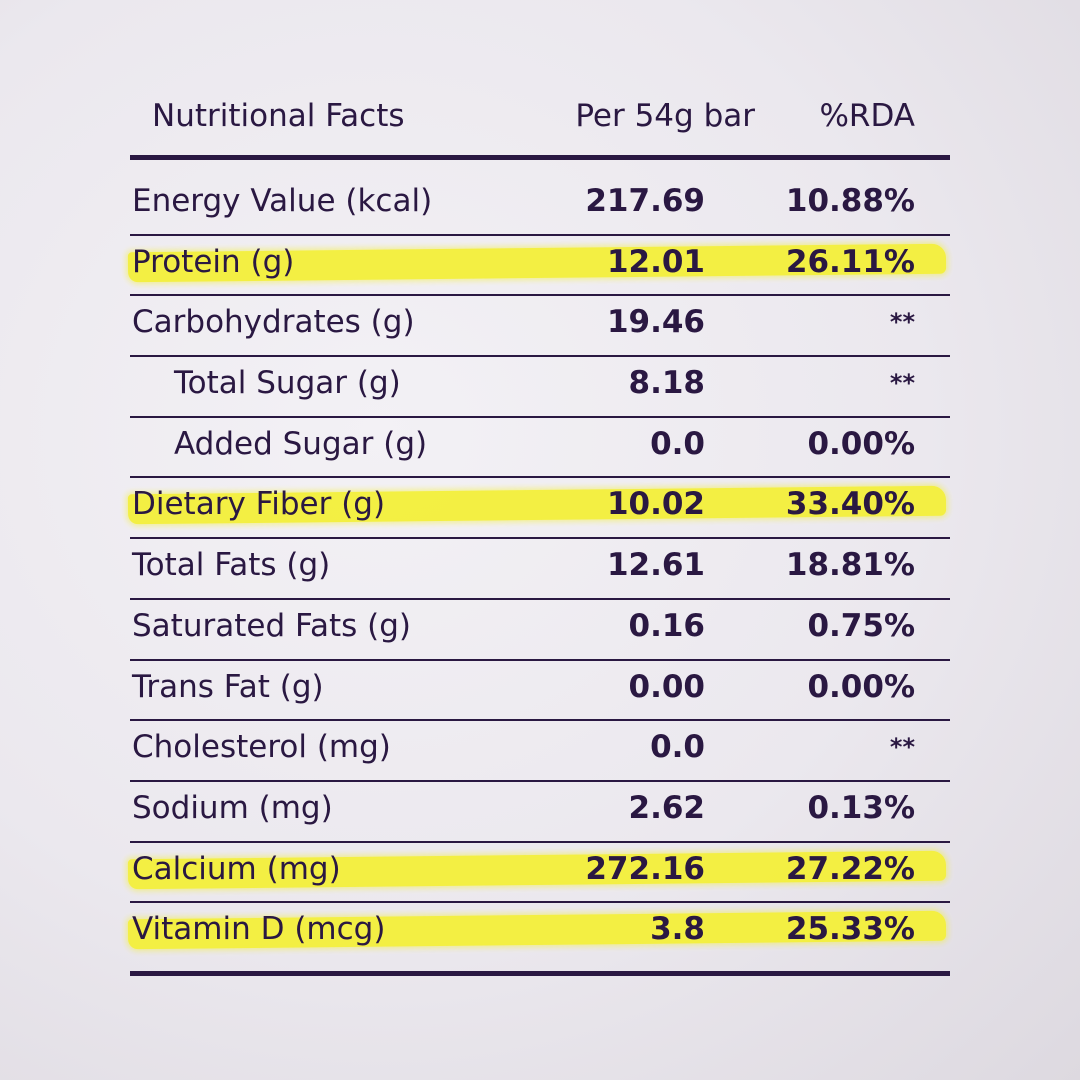 This screenshot has width=1080, height=1080. Describe the element at coordinates (259, 504) in the screenshot. I see `nutrient-name: Dietary Fiber (g)` at that location.